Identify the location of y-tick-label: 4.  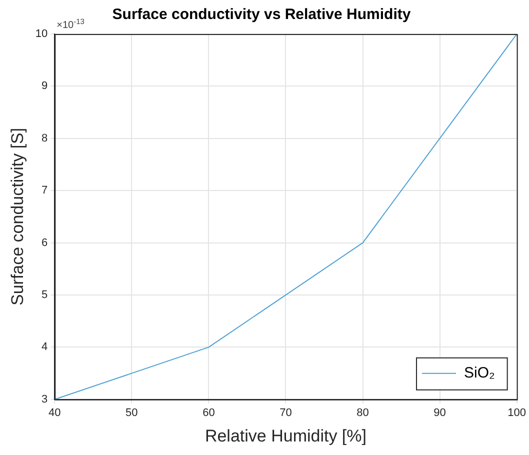
(45, 347).